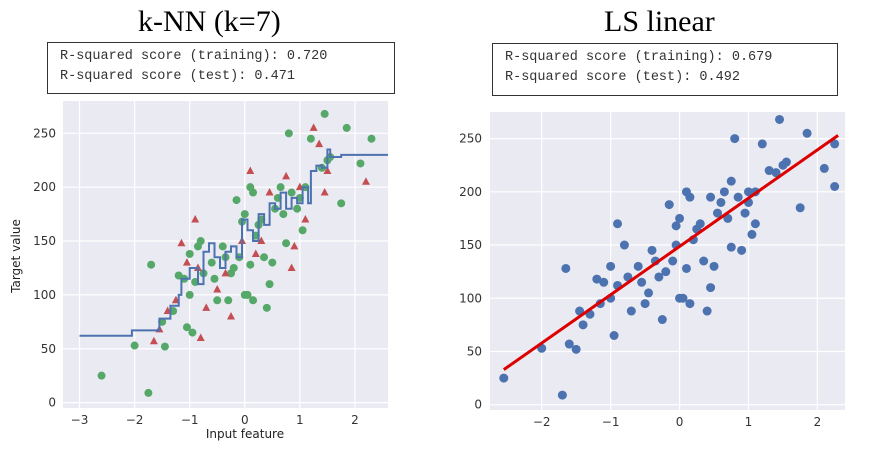 The image size is (875, 450). I want to click on knn-fit-line, so click(233, 242).